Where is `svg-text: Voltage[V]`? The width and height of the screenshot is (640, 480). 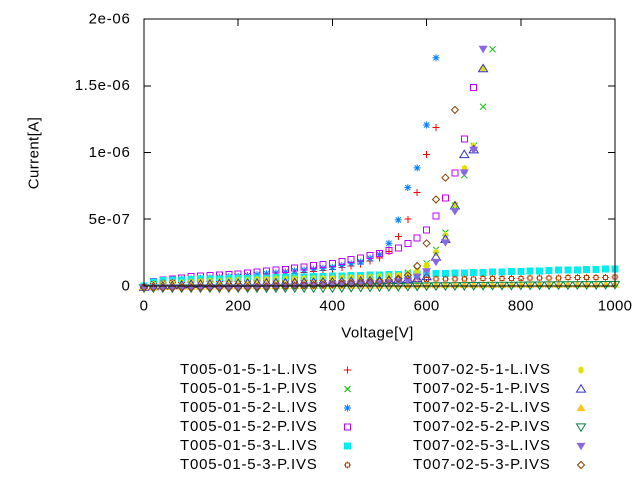 svg-text: Voltage[V] is located at coordinates (377, 333).